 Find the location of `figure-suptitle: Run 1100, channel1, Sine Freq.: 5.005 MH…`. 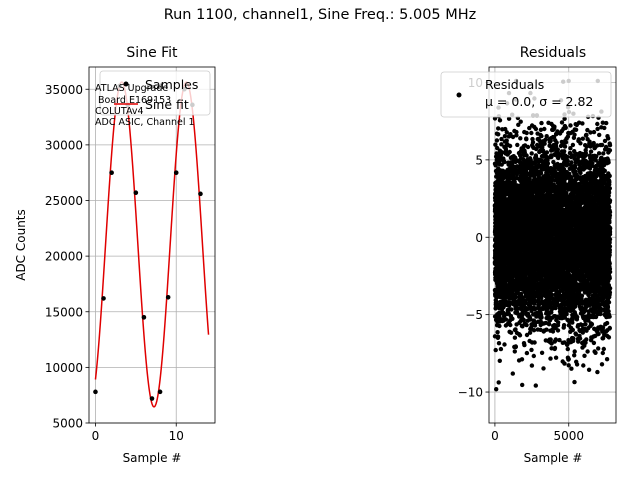

figure-suptitle: Run 1100, channel1, Sine Freq.: 5.005 MH… is located at coordinates (320, 15).